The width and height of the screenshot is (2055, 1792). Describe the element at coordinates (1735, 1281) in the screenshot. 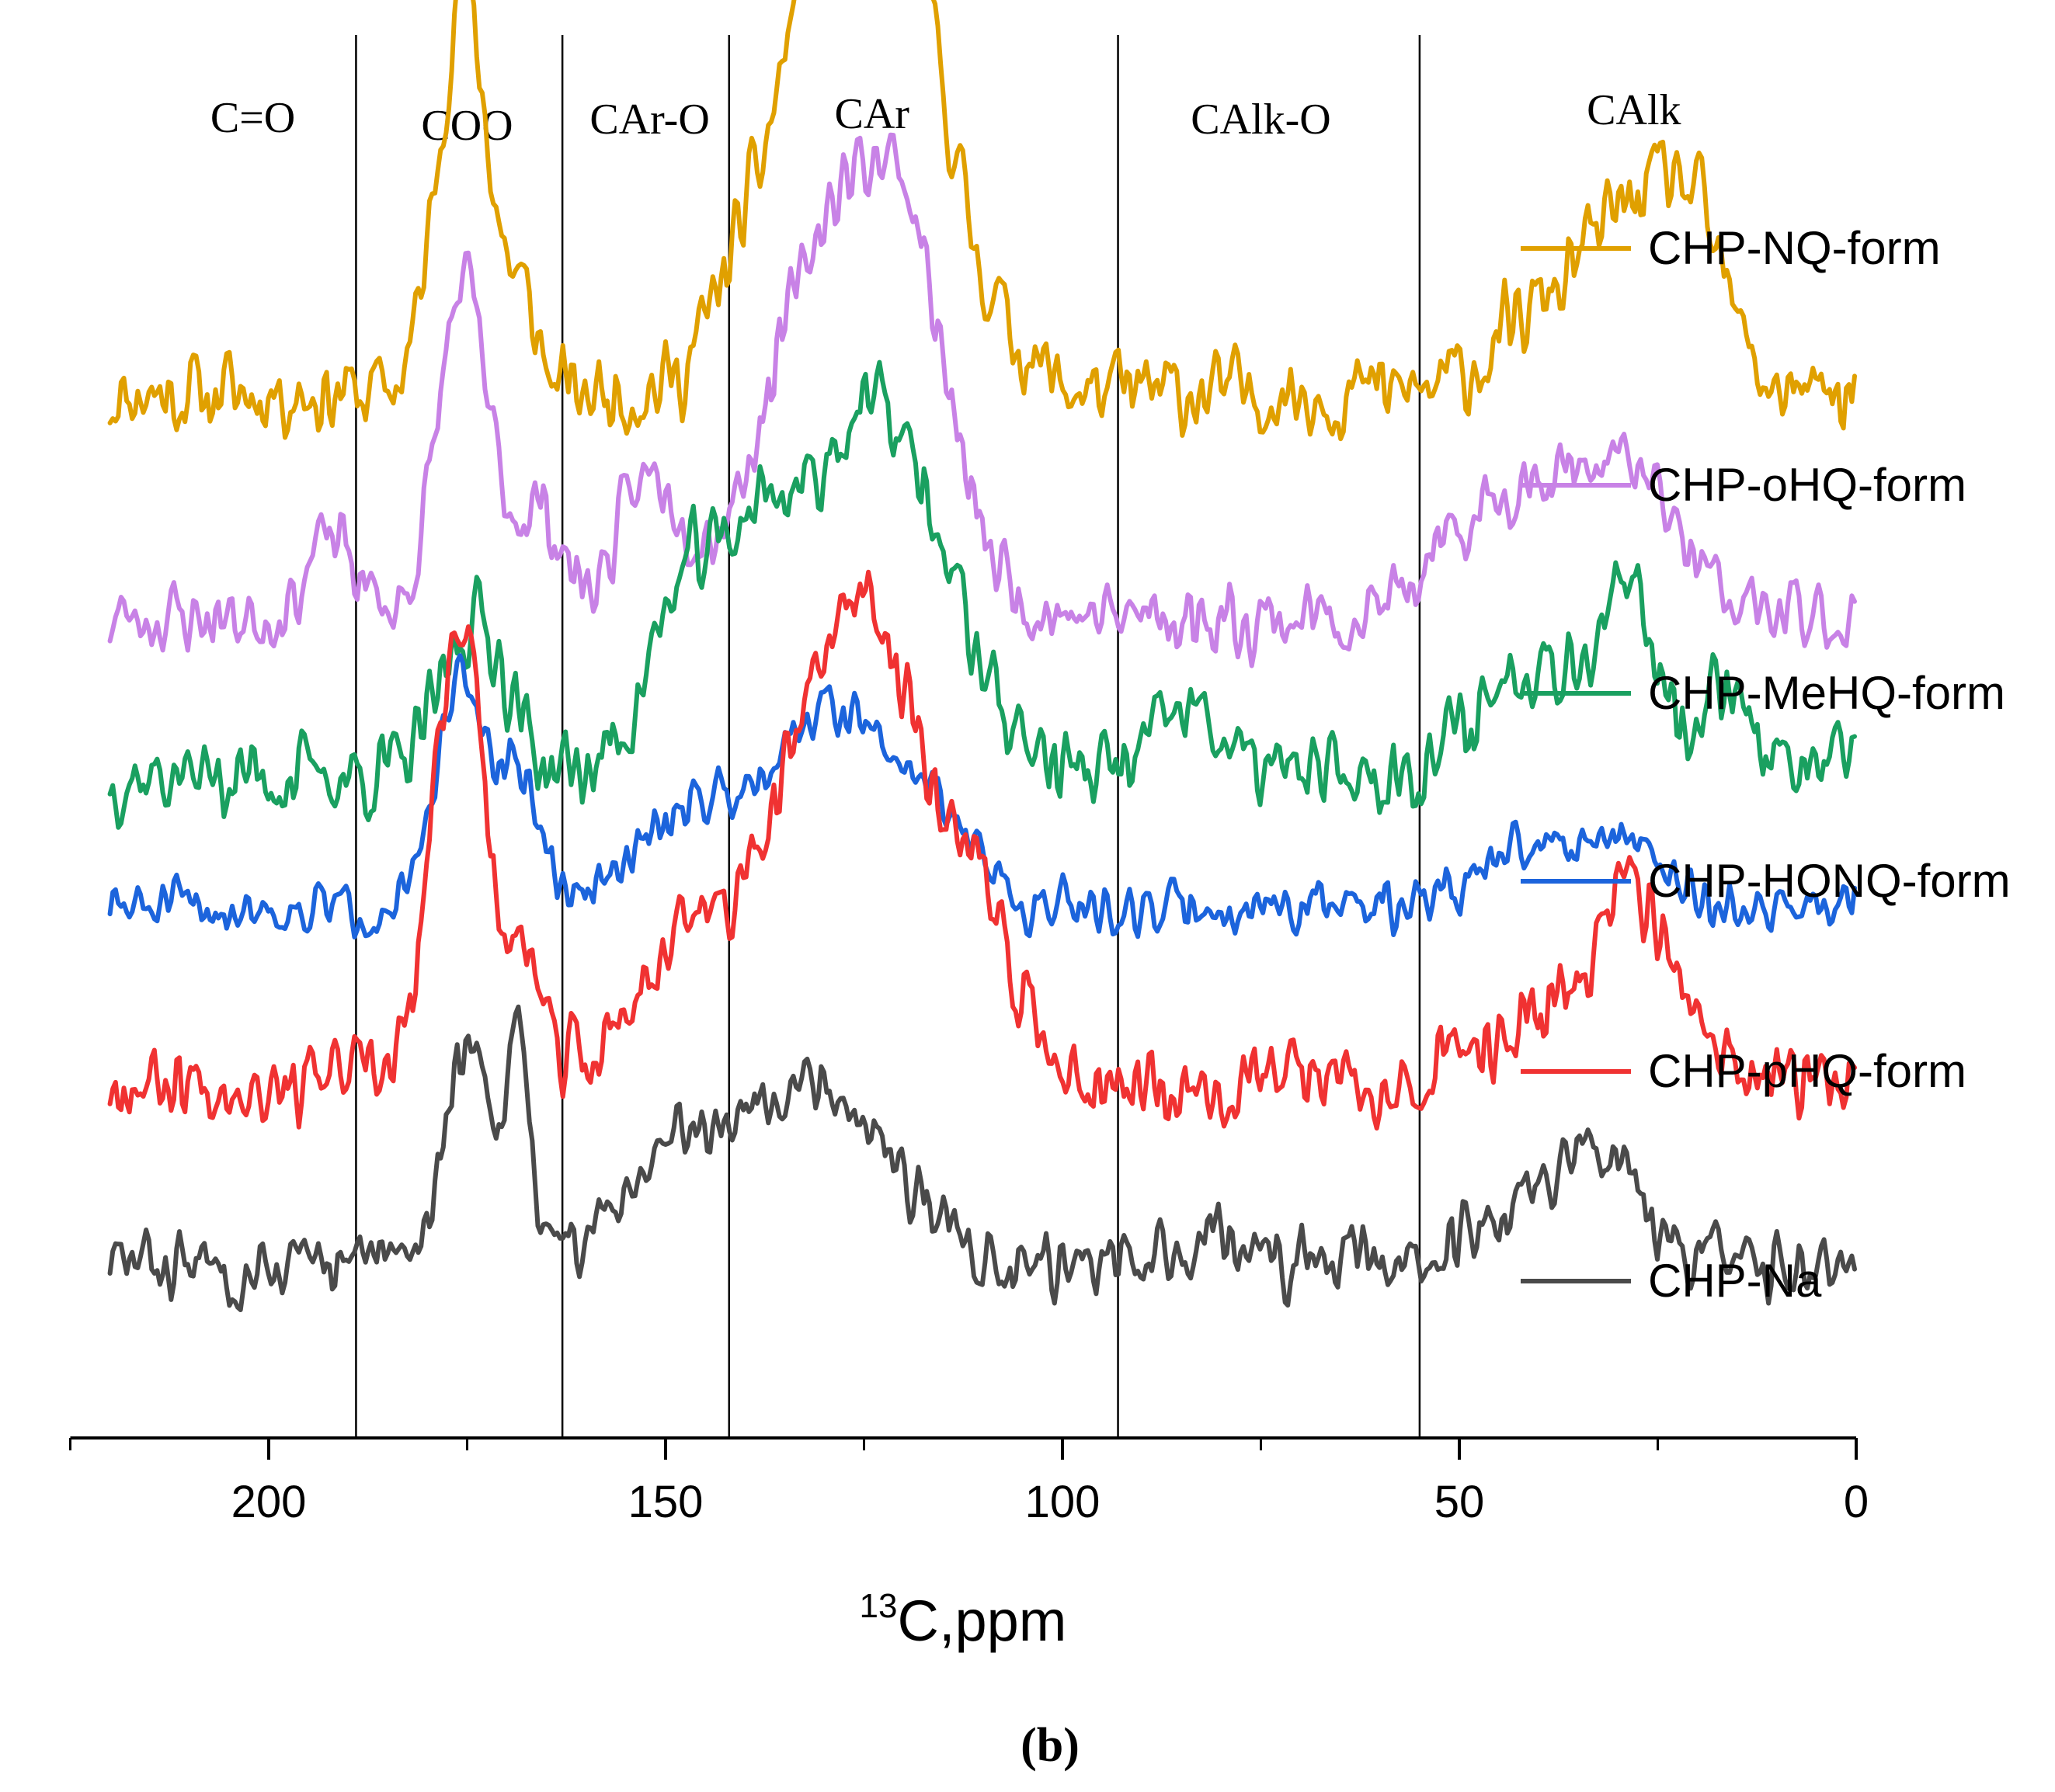

I see `legend-label-chp-na: CHP-Na` at that location.